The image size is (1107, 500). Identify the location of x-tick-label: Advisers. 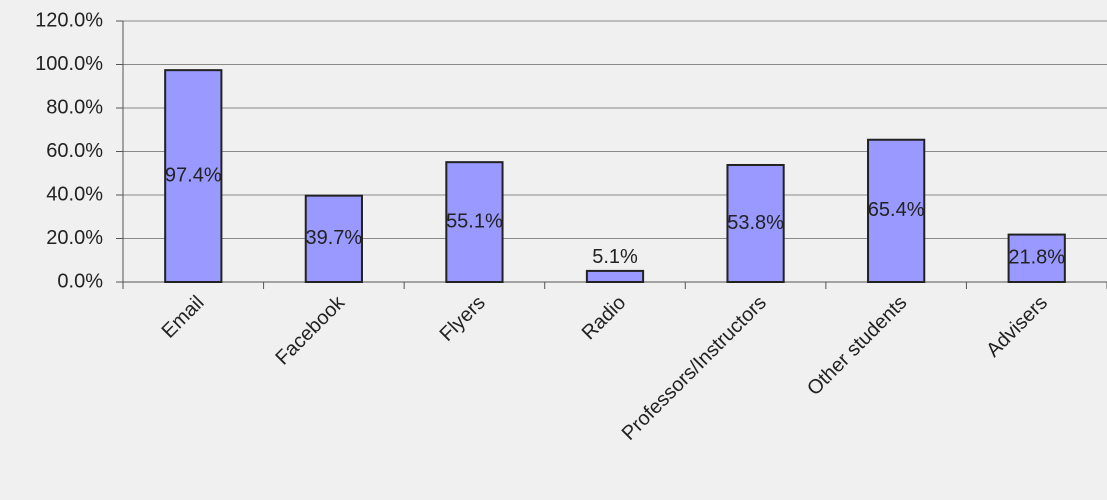
(1017, 327).